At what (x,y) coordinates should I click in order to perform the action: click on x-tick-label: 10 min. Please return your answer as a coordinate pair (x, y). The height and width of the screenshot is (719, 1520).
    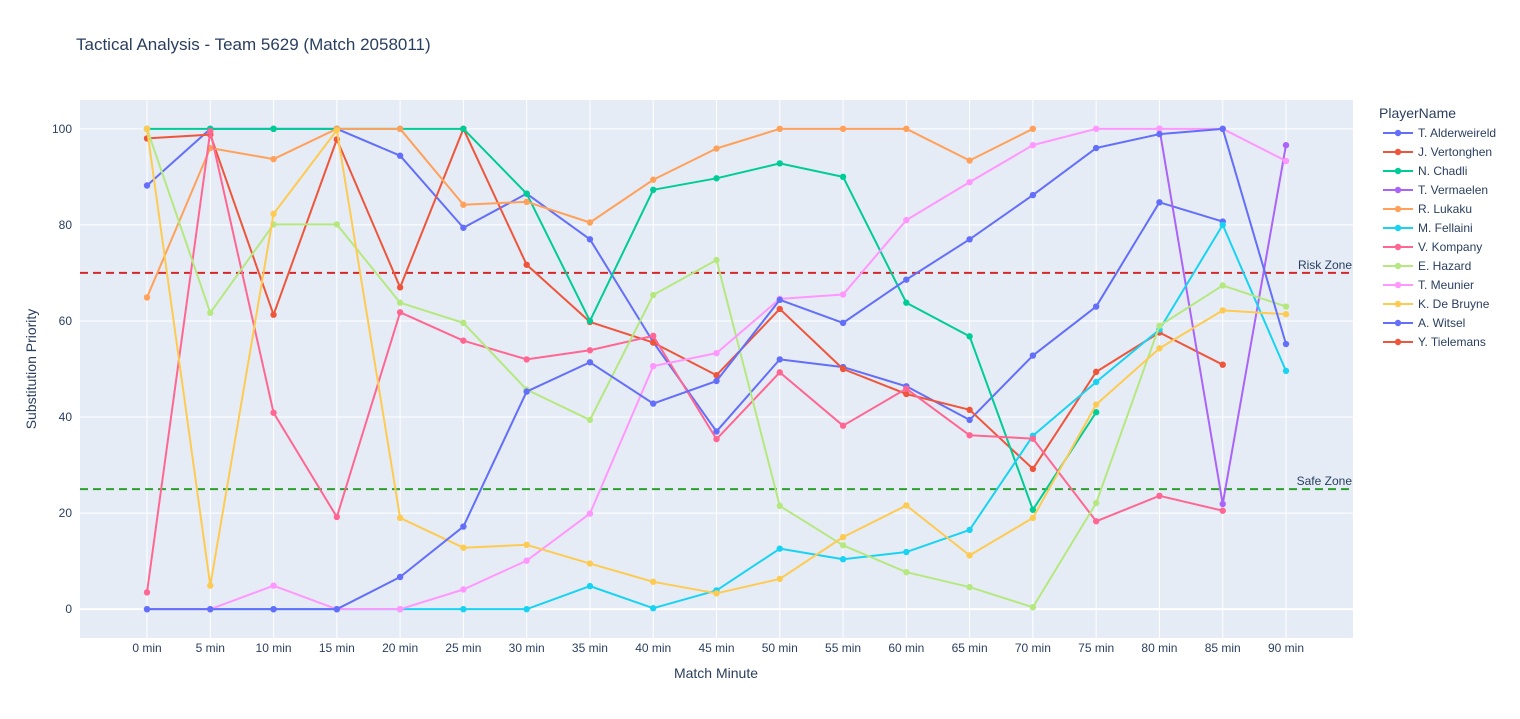
    Looking at the image, I should click on (274, 648).